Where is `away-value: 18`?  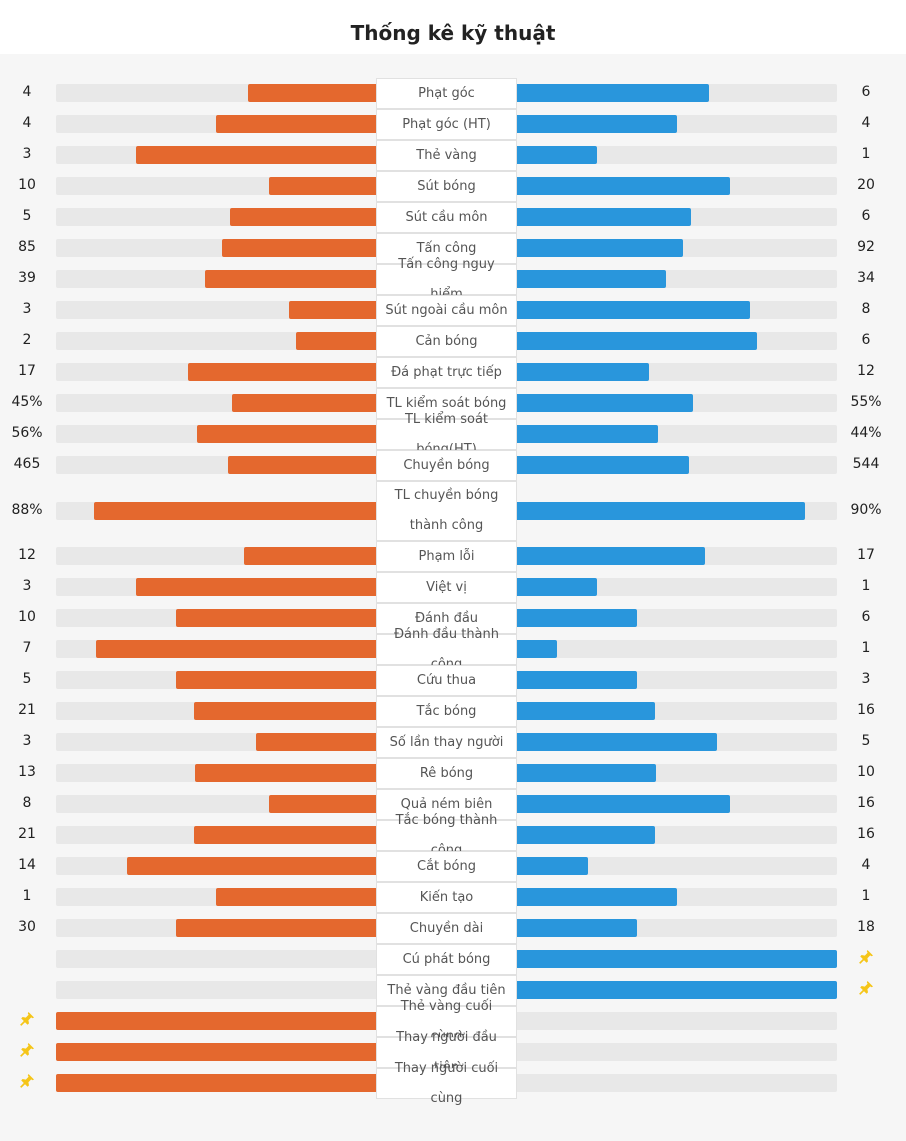 away-value: 18 is located at coordinates (866, 927).